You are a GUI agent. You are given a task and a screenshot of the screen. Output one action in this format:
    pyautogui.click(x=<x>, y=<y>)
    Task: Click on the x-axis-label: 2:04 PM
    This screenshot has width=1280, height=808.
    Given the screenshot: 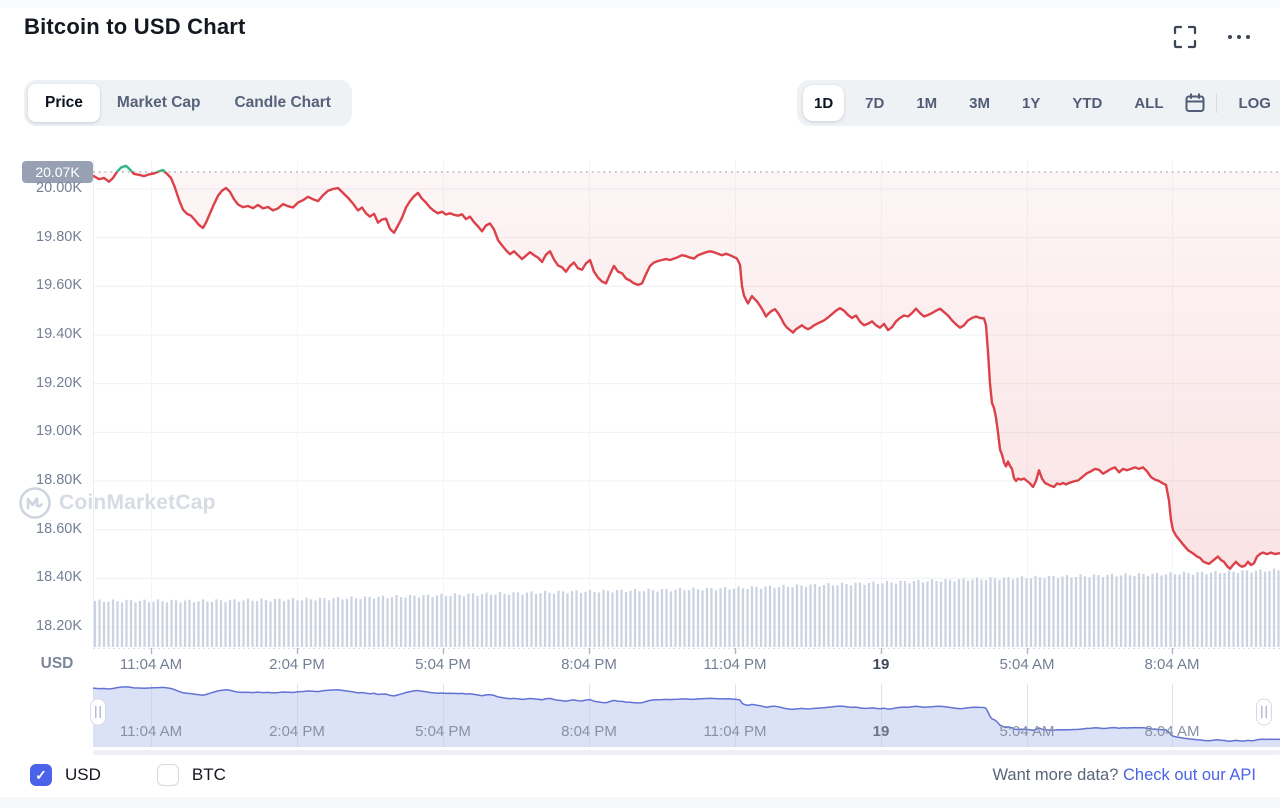 What is the action you would take?
    pyautogui.click(x=297, y=664)
    